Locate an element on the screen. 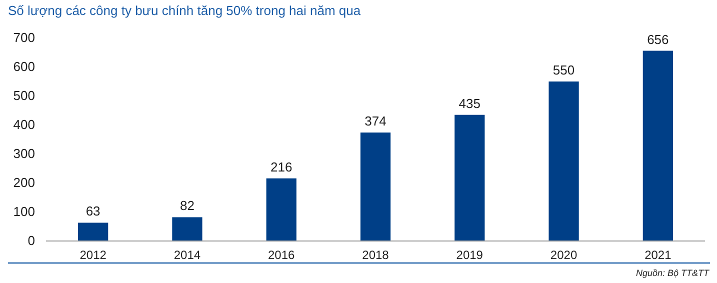 The width and height of the screenshot is (717, 283). chart-title: Số lượng các công ty bưu chính tăng 50% trong hai năm qua is located at coordinates (185, 10).